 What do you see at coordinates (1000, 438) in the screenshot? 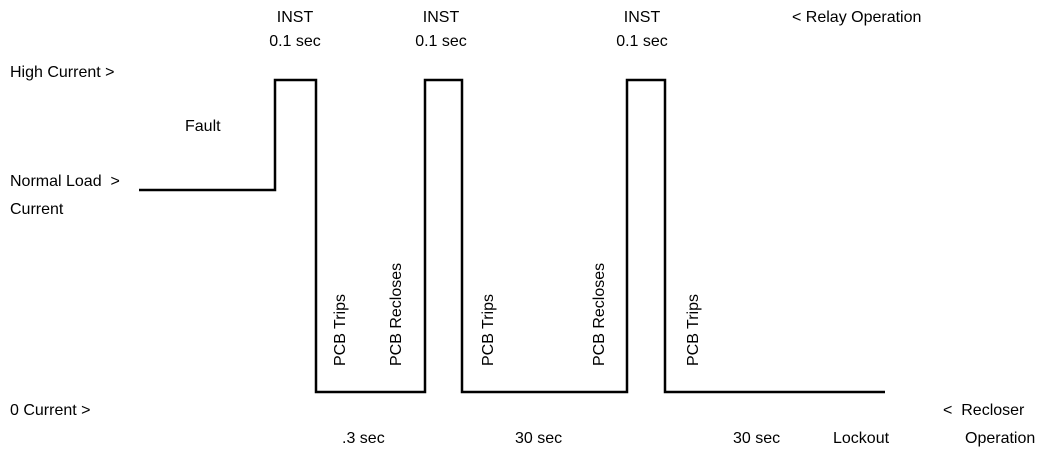
I see `operation-label: Operation` at bounding box center [1000, 438].